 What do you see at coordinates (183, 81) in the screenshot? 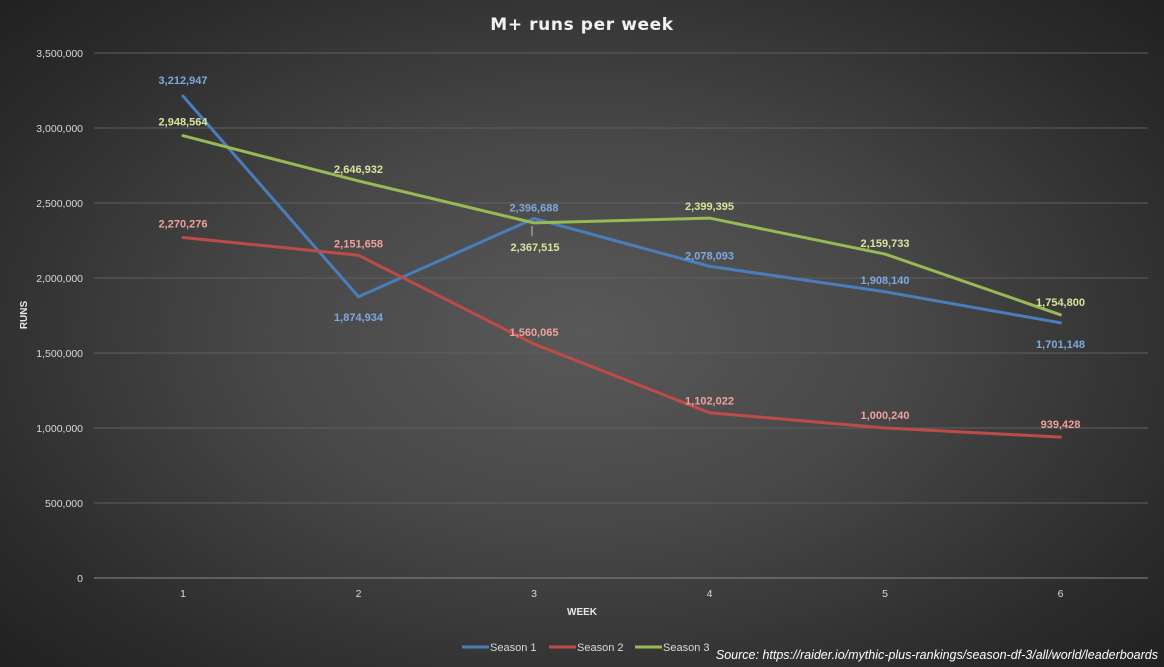
I see `data-label-season-1: 3,212,947` at bounding box center [183, 81].